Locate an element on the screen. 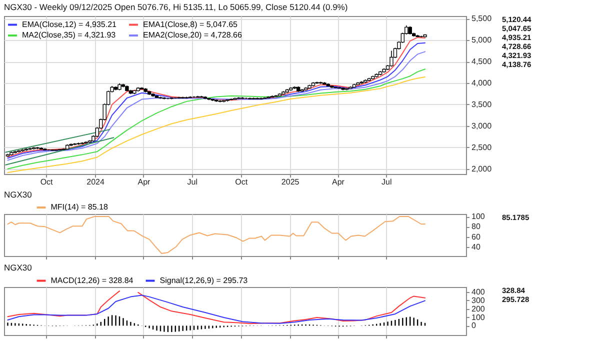 The image size is (602, 346). y-tick-label: 4,000 is located at coordinates (482, 83).